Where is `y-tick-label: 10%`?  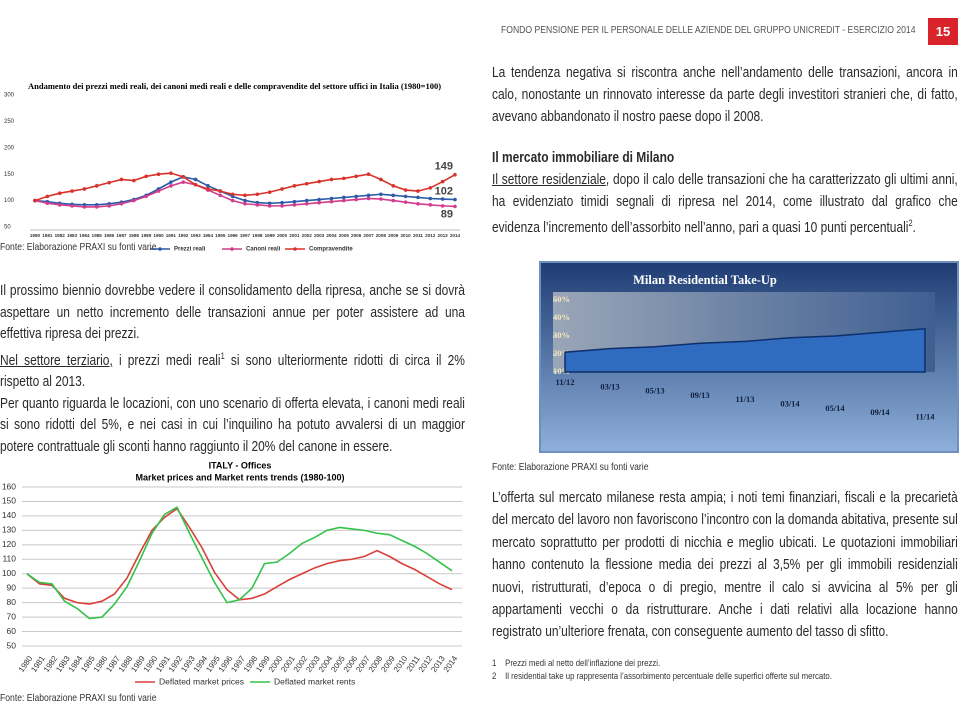 y-tick-label: 10% is located at coordinates (561, 371).